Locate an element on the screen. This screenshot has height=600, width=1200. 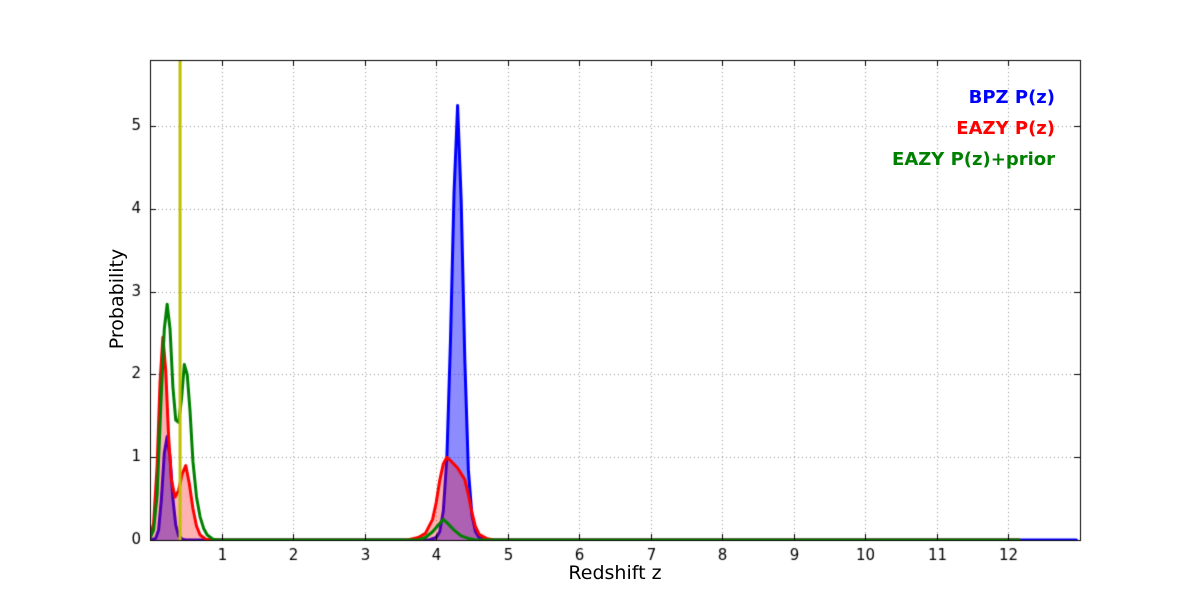
legend-item-eazy-prior: EAZY P(z)+prior is located at coordinates (973, 159).